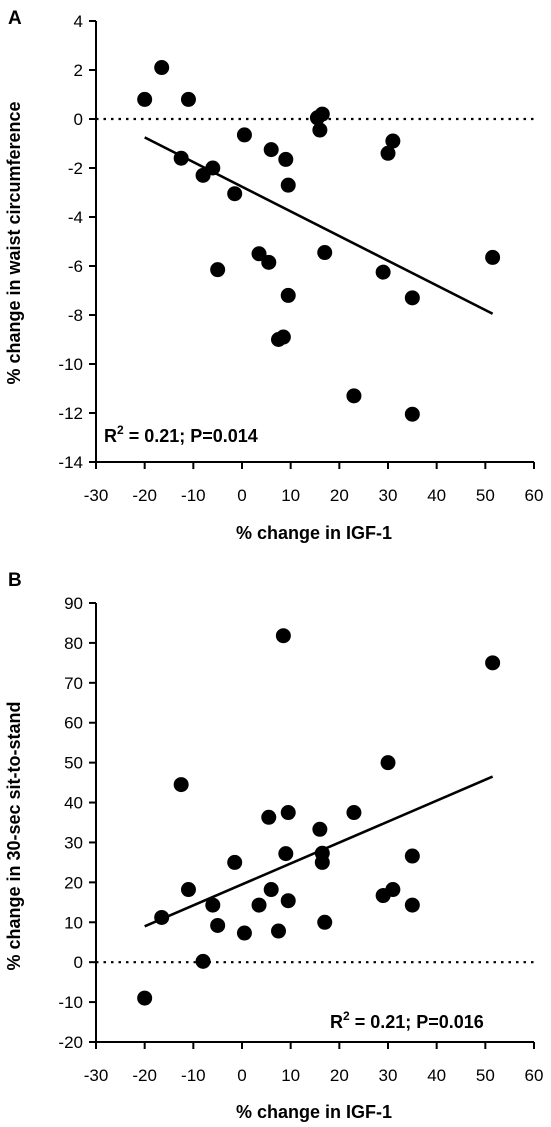  What do you see at coordinates (319, 225) in the screenshot?
I see `panel-a-fit-line` at bounding box center [319, 225].